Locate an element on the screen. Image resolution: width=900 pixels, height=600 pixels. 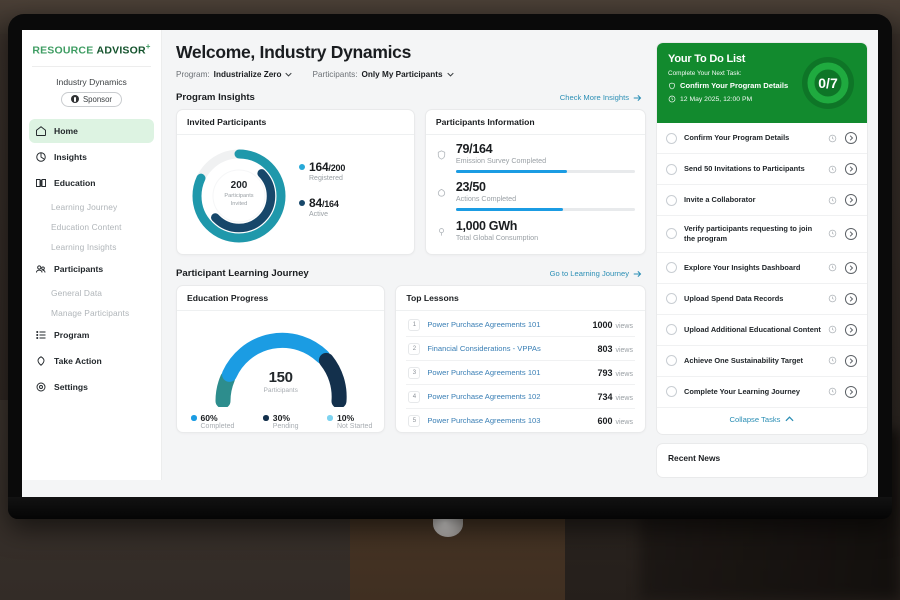
donut-center-caption-1: Participants is located at coordinates (239, 196).